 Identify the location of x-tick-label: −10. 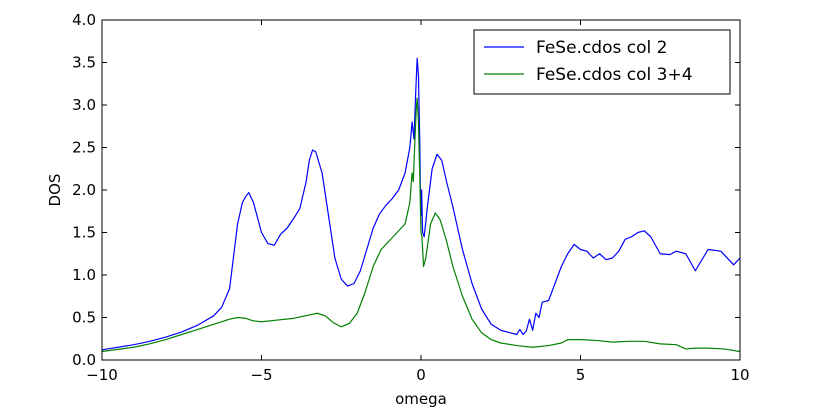
(102, 375).